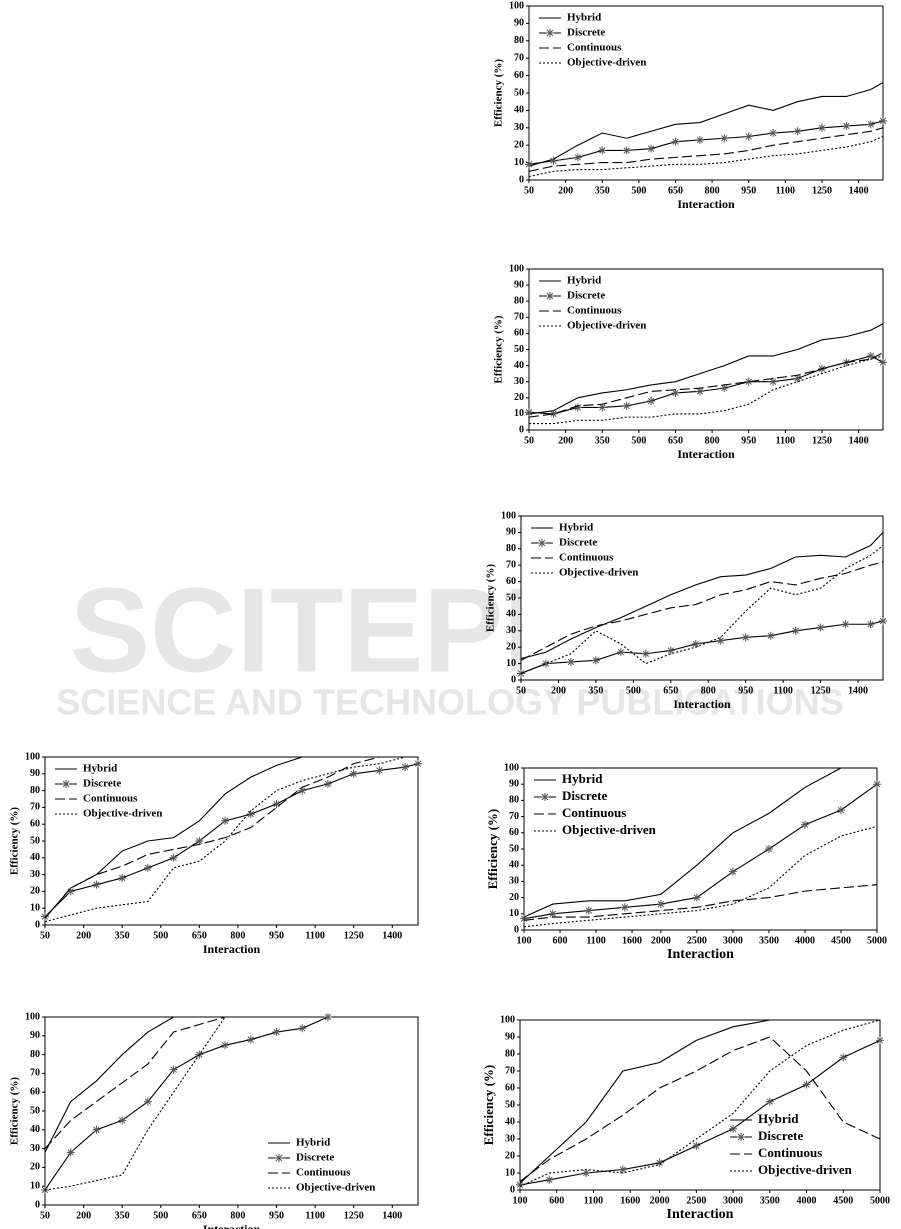 The height and width of the screenshot is (1229, 901). I want to click on x-tick-label: 1400, so click(392, 1215).